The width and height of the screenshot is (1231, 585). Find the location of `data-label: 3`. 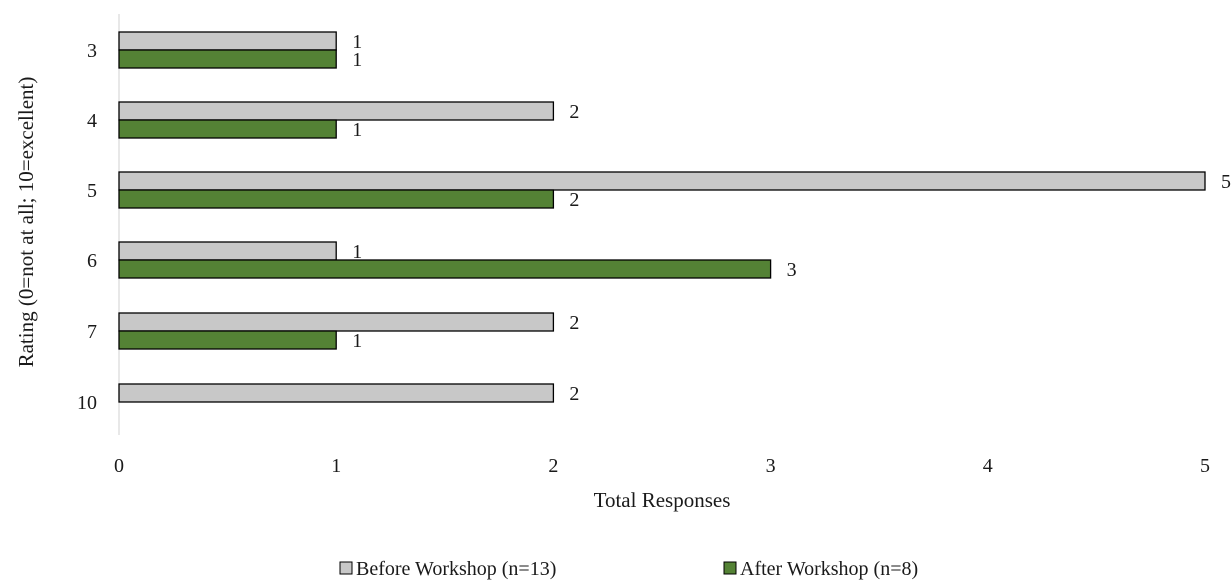

data-label: 3 is located at coordinates (792, 270).